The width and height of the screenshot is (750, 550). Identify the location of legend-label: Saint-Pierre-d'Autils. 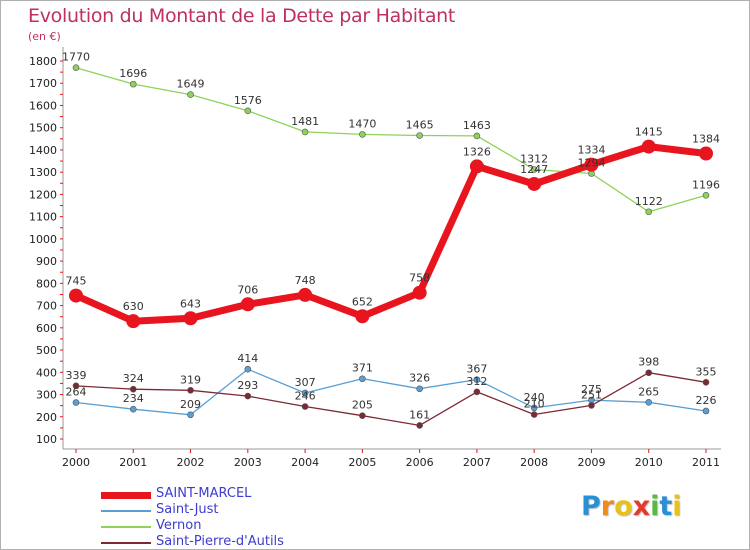
(220, 541).